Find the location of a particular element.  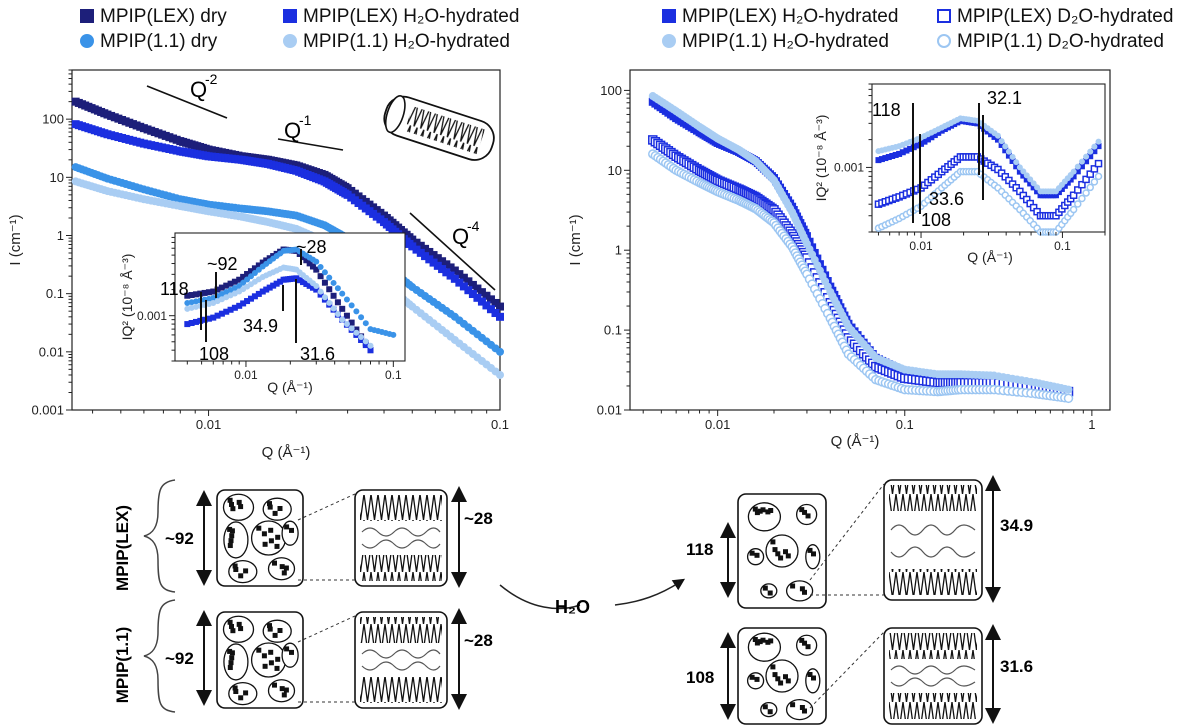

left-inset-label-316: 31.6 is located at coordinates (317, 354).